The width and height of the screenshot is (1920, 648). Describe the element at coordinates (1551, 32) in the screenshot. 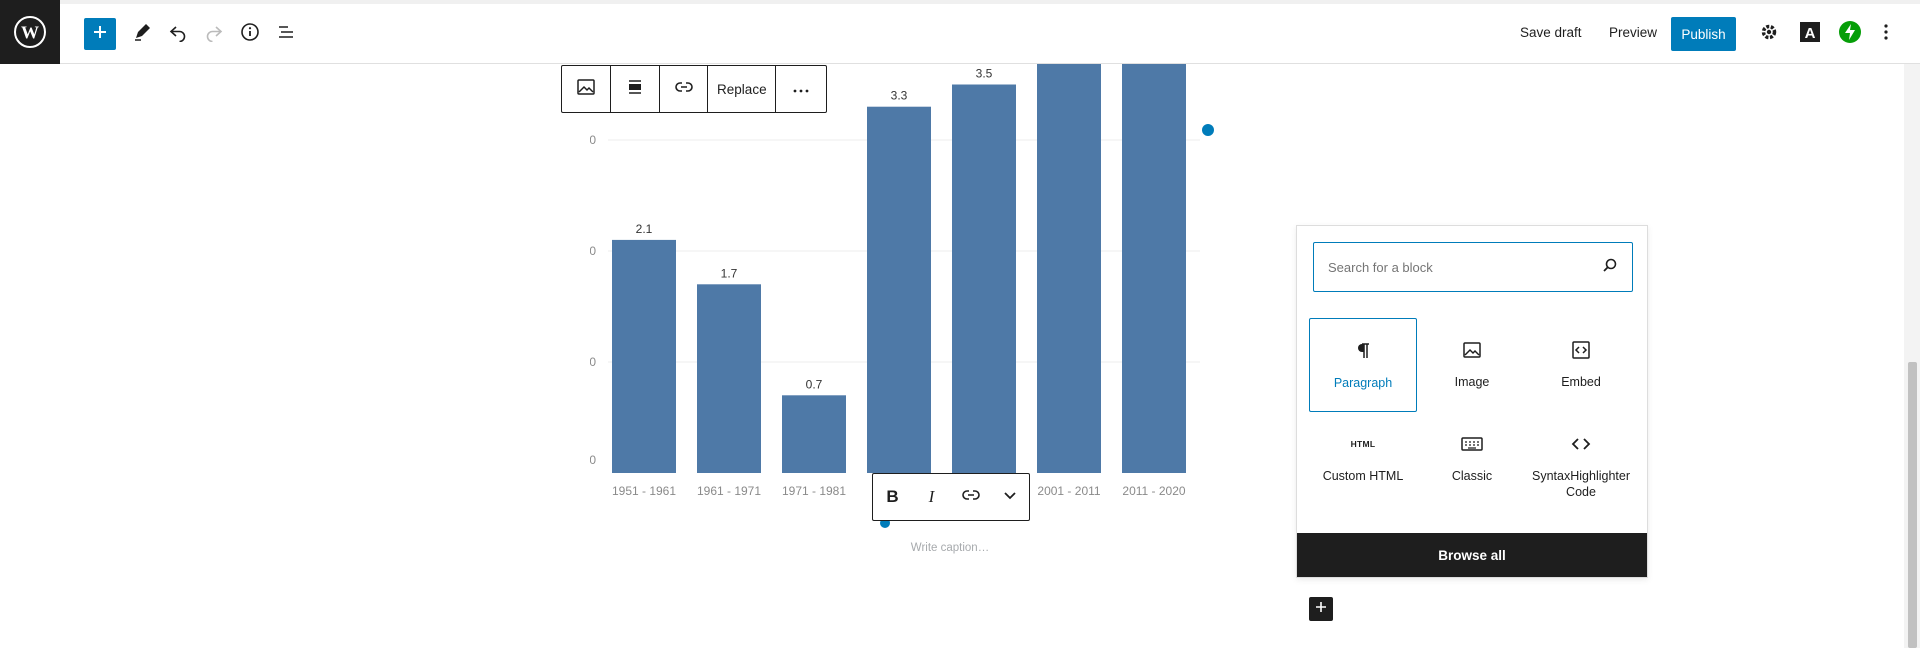

I see `save-draft-button: Save draft` at that location.